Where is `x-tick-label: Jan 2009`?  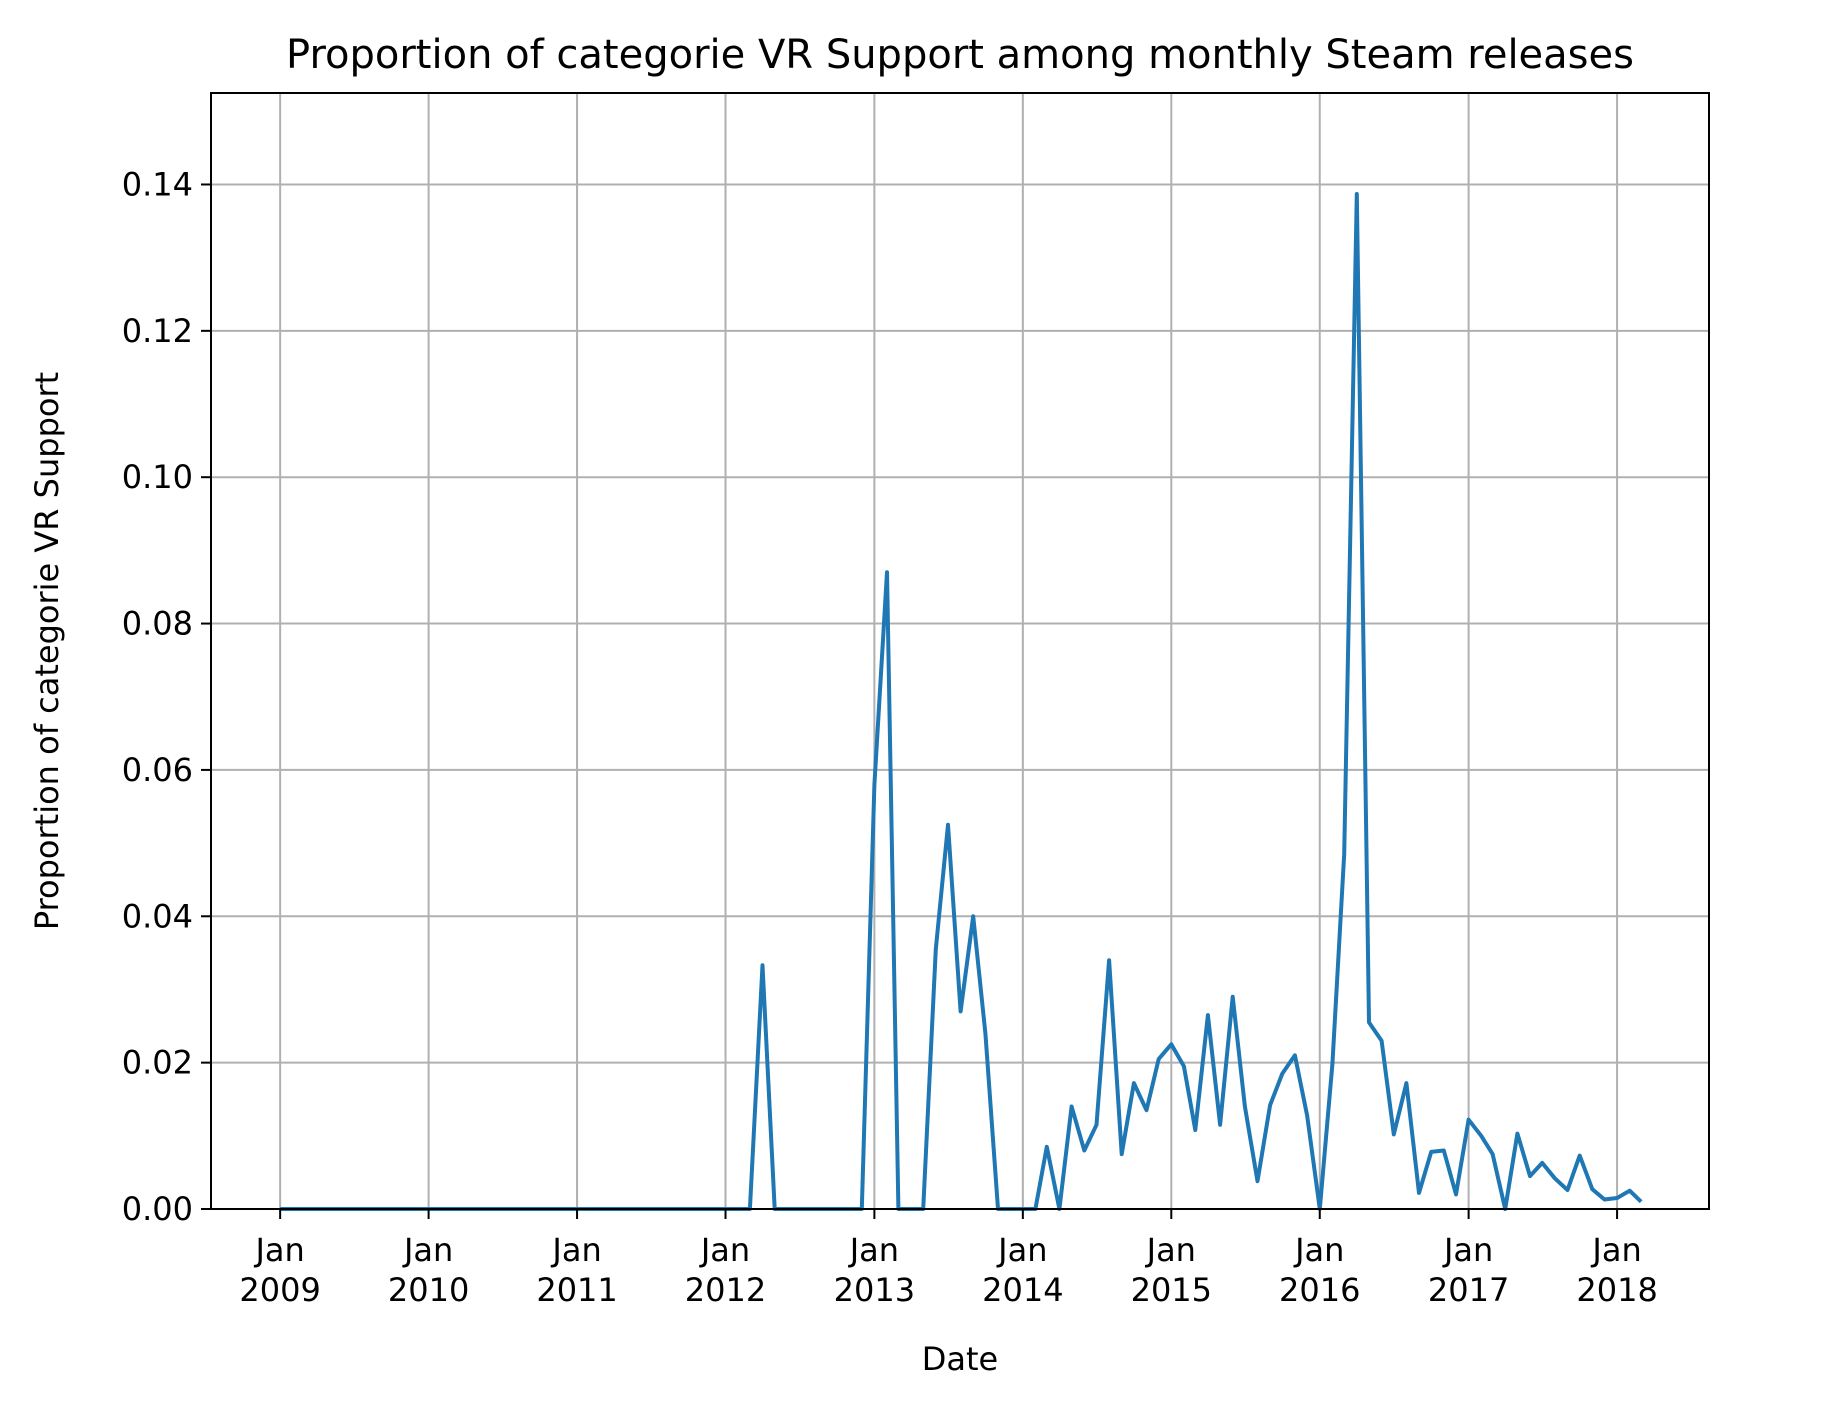 x-tick-label: Jan 2009 is located at coordinates (279, 1270).